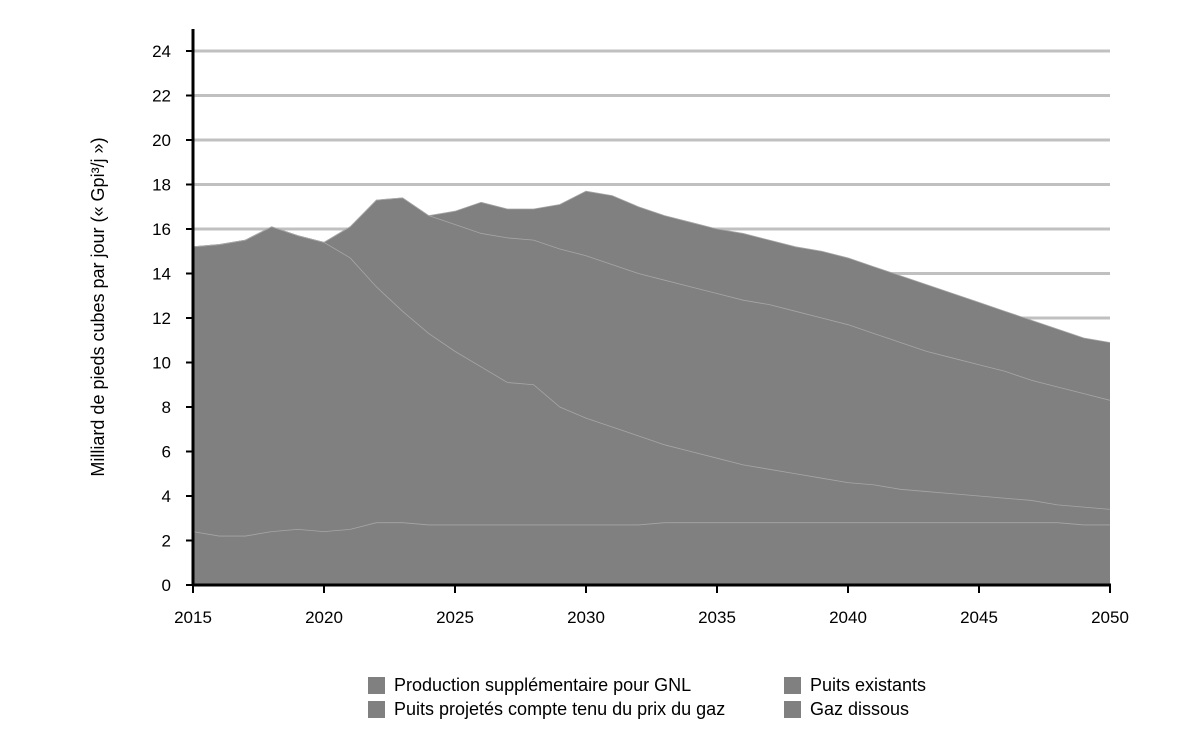  Describe the element at coordinates (161, 185) in the screenshot. I see `y-tick-label: 18` at that location.